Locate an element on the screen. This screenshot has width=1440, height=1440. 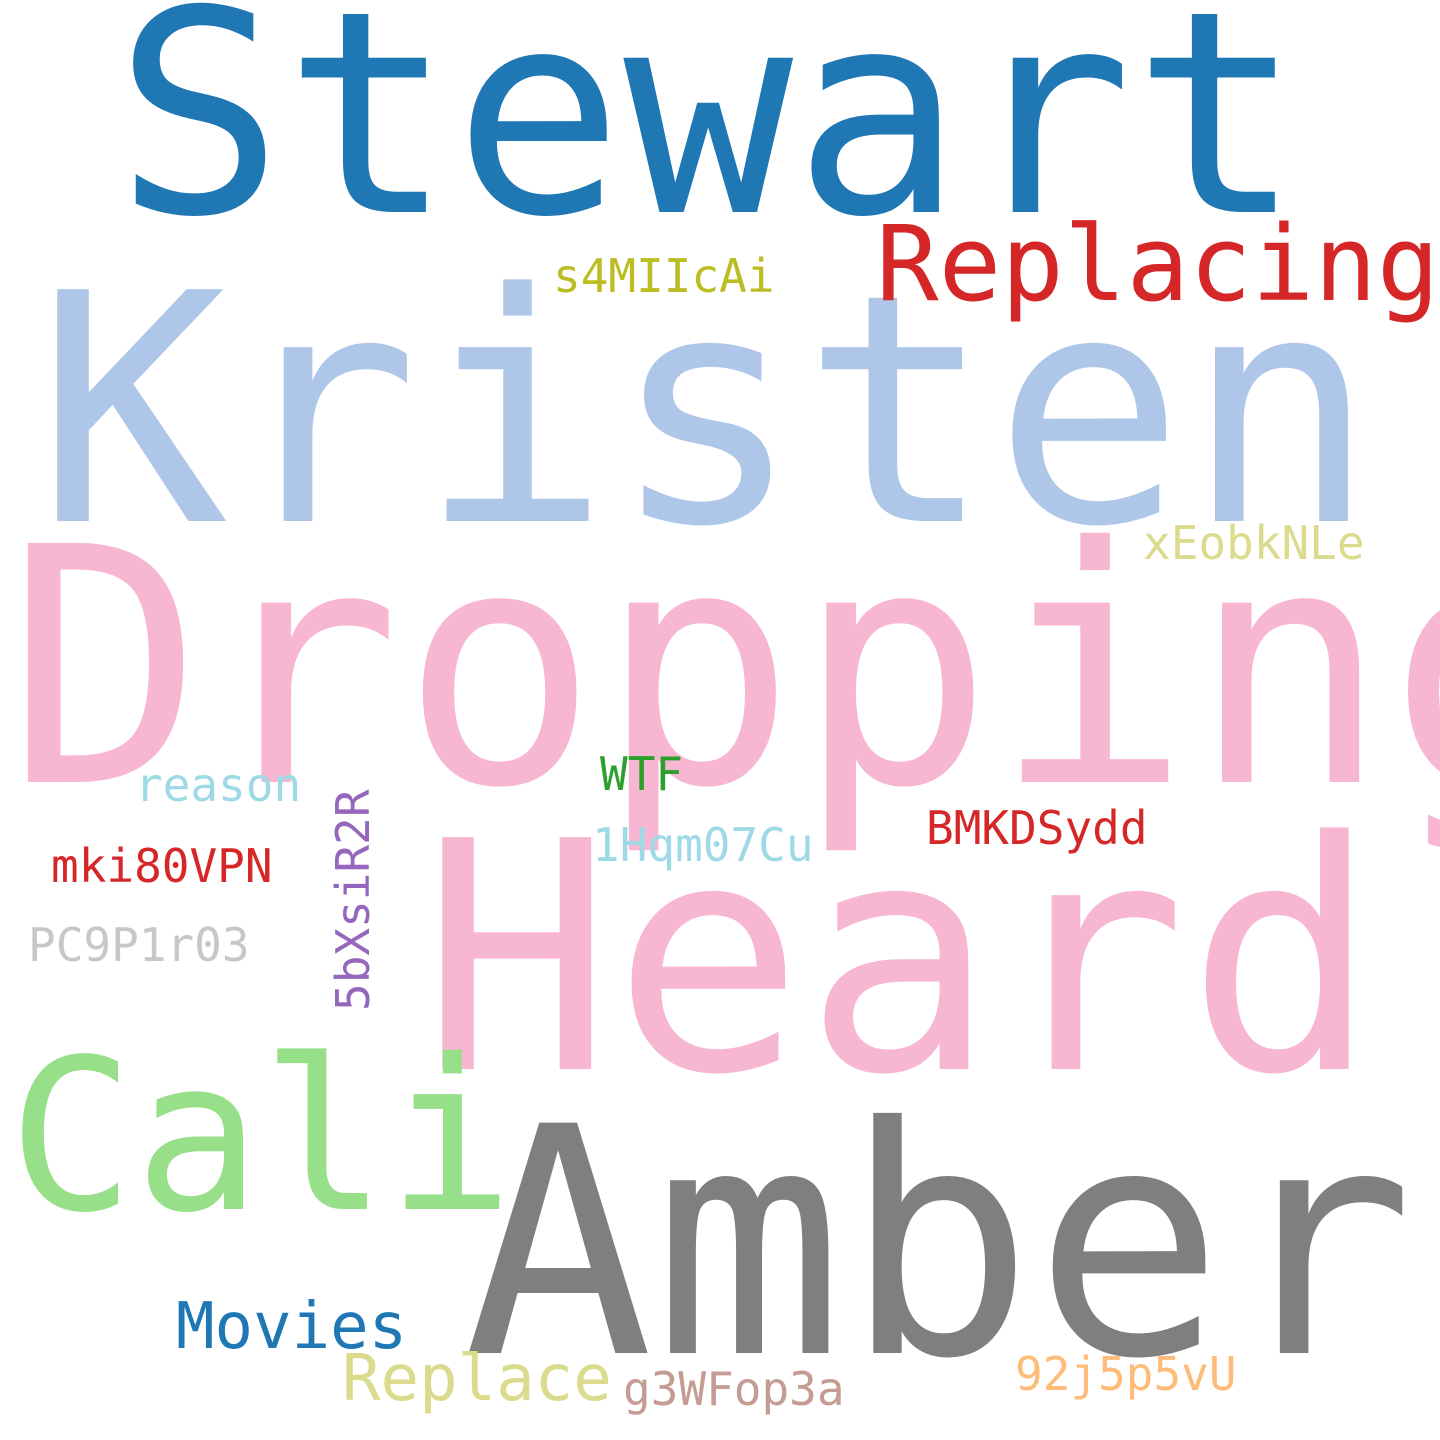
word-5bxsir2r: 5bXsiR2R is located at coordinates (353, 900).